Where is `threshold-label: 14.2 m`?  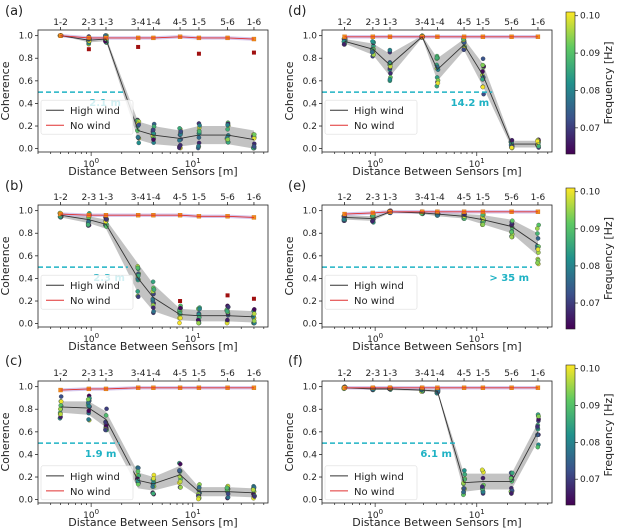
threshold-label: 14.2 m is located at coordinates (470, 103).